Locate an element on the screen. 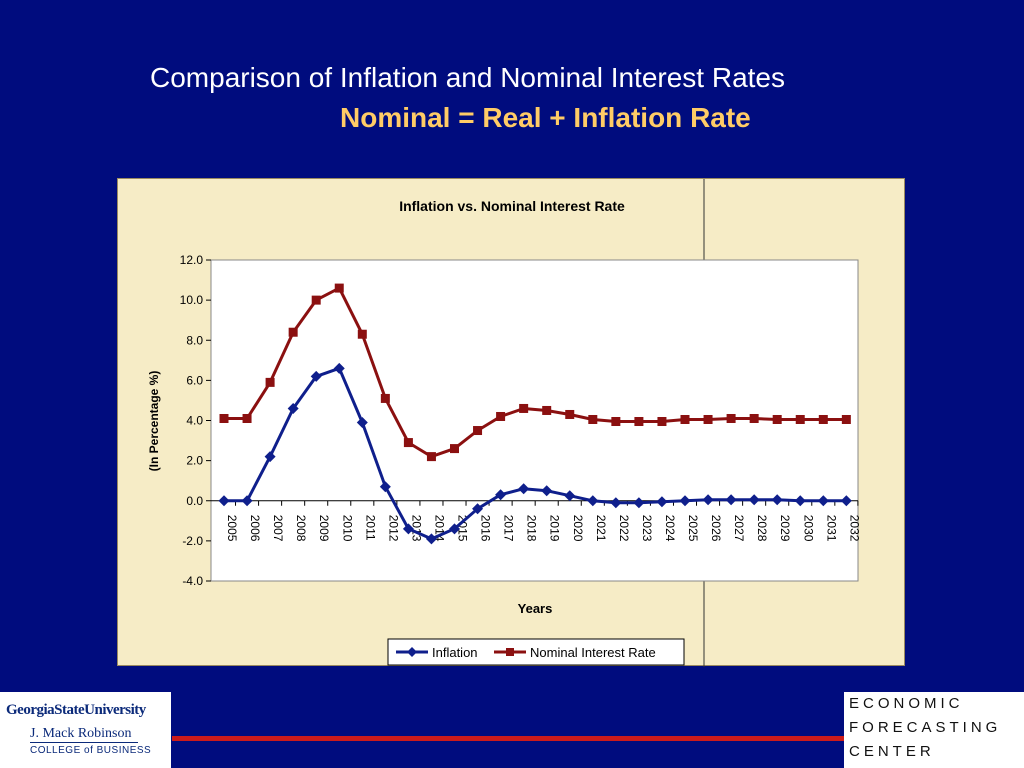  chart-title: Inflation vs. Nominal Interest Rate is located at coordinates (512, 206).